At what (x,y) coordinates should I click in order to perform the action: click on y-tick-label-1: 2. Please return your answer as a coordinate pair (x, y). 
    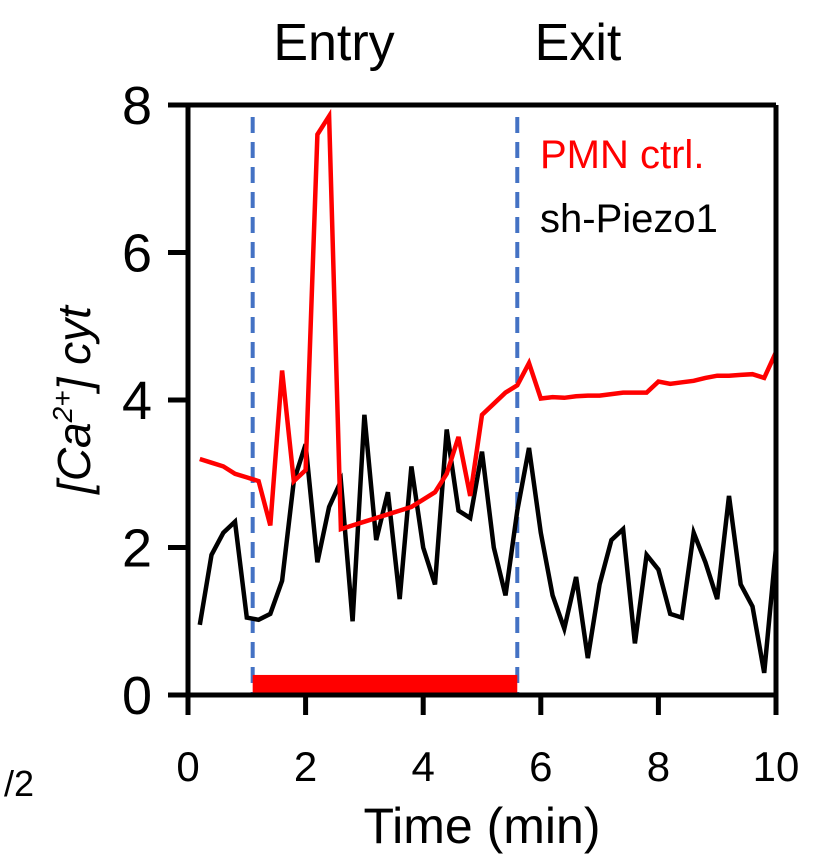
    Looking at the image, I should click on (137, 549).